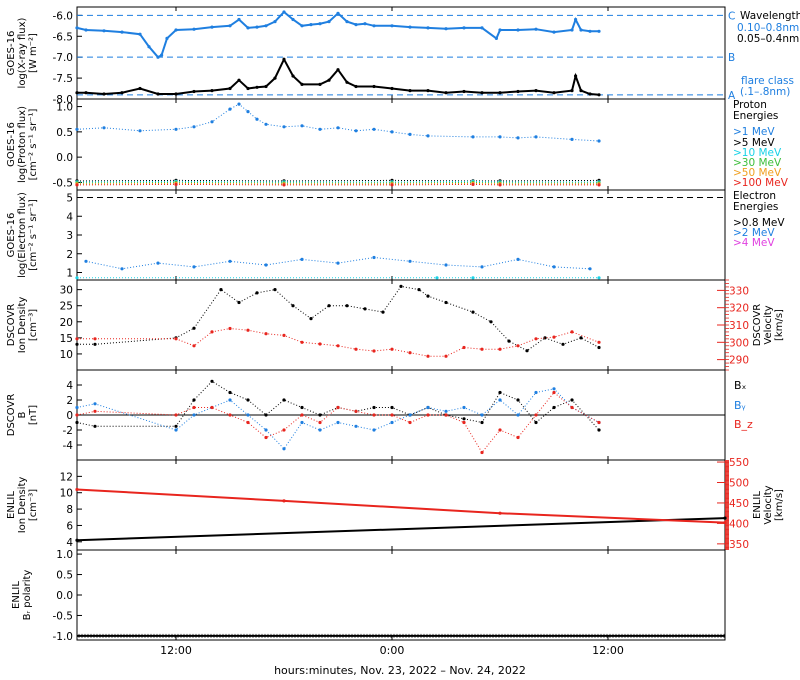 The height and width of the screenshot is (680, 800). Describe the element at coordinates (66, 323) in the screenshot. I see `y-tick-label: 20` at that location.